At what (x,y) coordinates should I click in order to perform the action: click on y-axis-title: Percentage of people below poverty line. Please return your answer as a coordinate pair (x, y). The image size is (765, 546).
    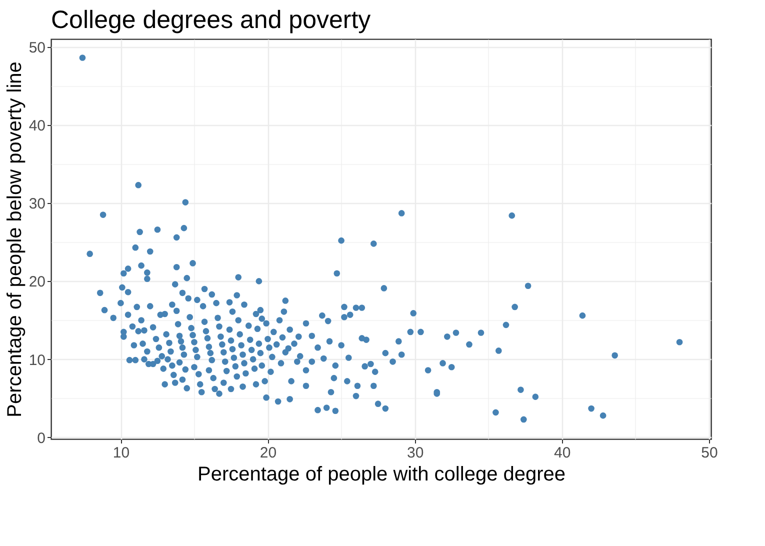
    Looking at the image, I should click on (15, 240).